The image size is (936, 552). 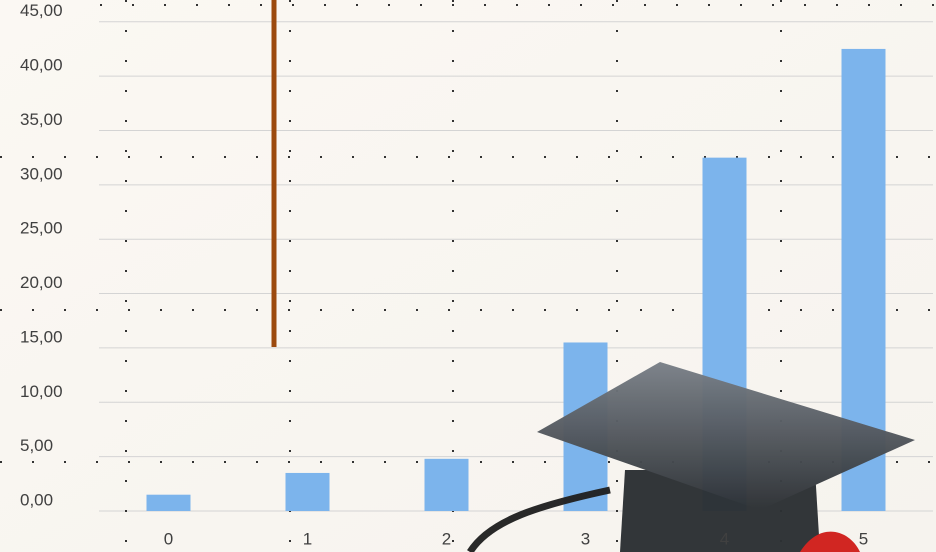 What do you see at coordinates (539, 519) in the screenshot?
I see `cap-tassel` at bounding box center [539, 519].